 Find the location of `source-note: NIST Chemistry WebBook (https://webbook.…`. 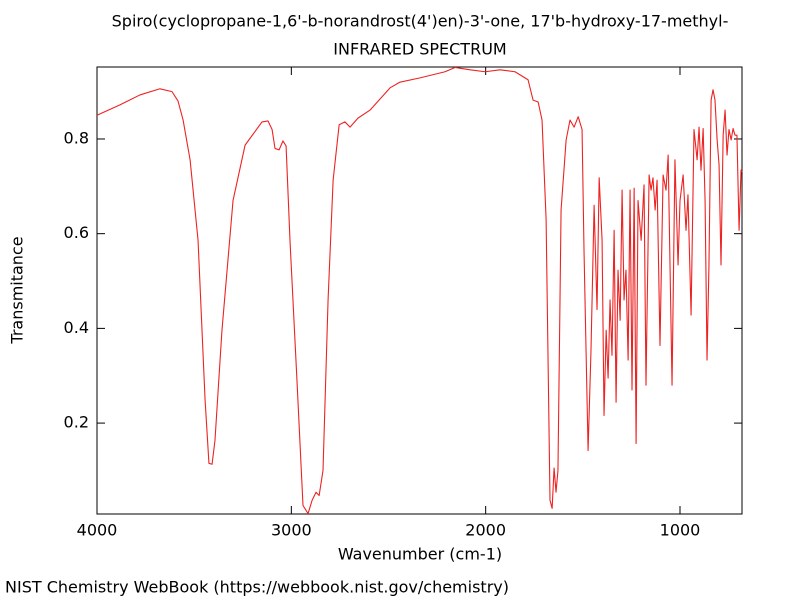

source-note: NIST Chemistry WebBook (https://webbook.… is located at coordinates (257, 587).